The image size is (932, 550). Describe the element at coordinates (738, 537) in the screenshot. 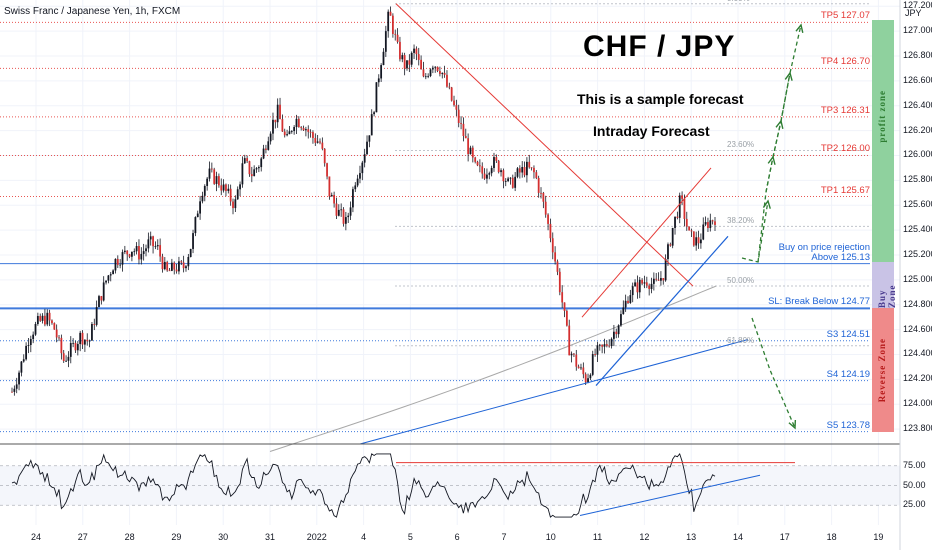

I see `time-tick-label: 14` at that location.